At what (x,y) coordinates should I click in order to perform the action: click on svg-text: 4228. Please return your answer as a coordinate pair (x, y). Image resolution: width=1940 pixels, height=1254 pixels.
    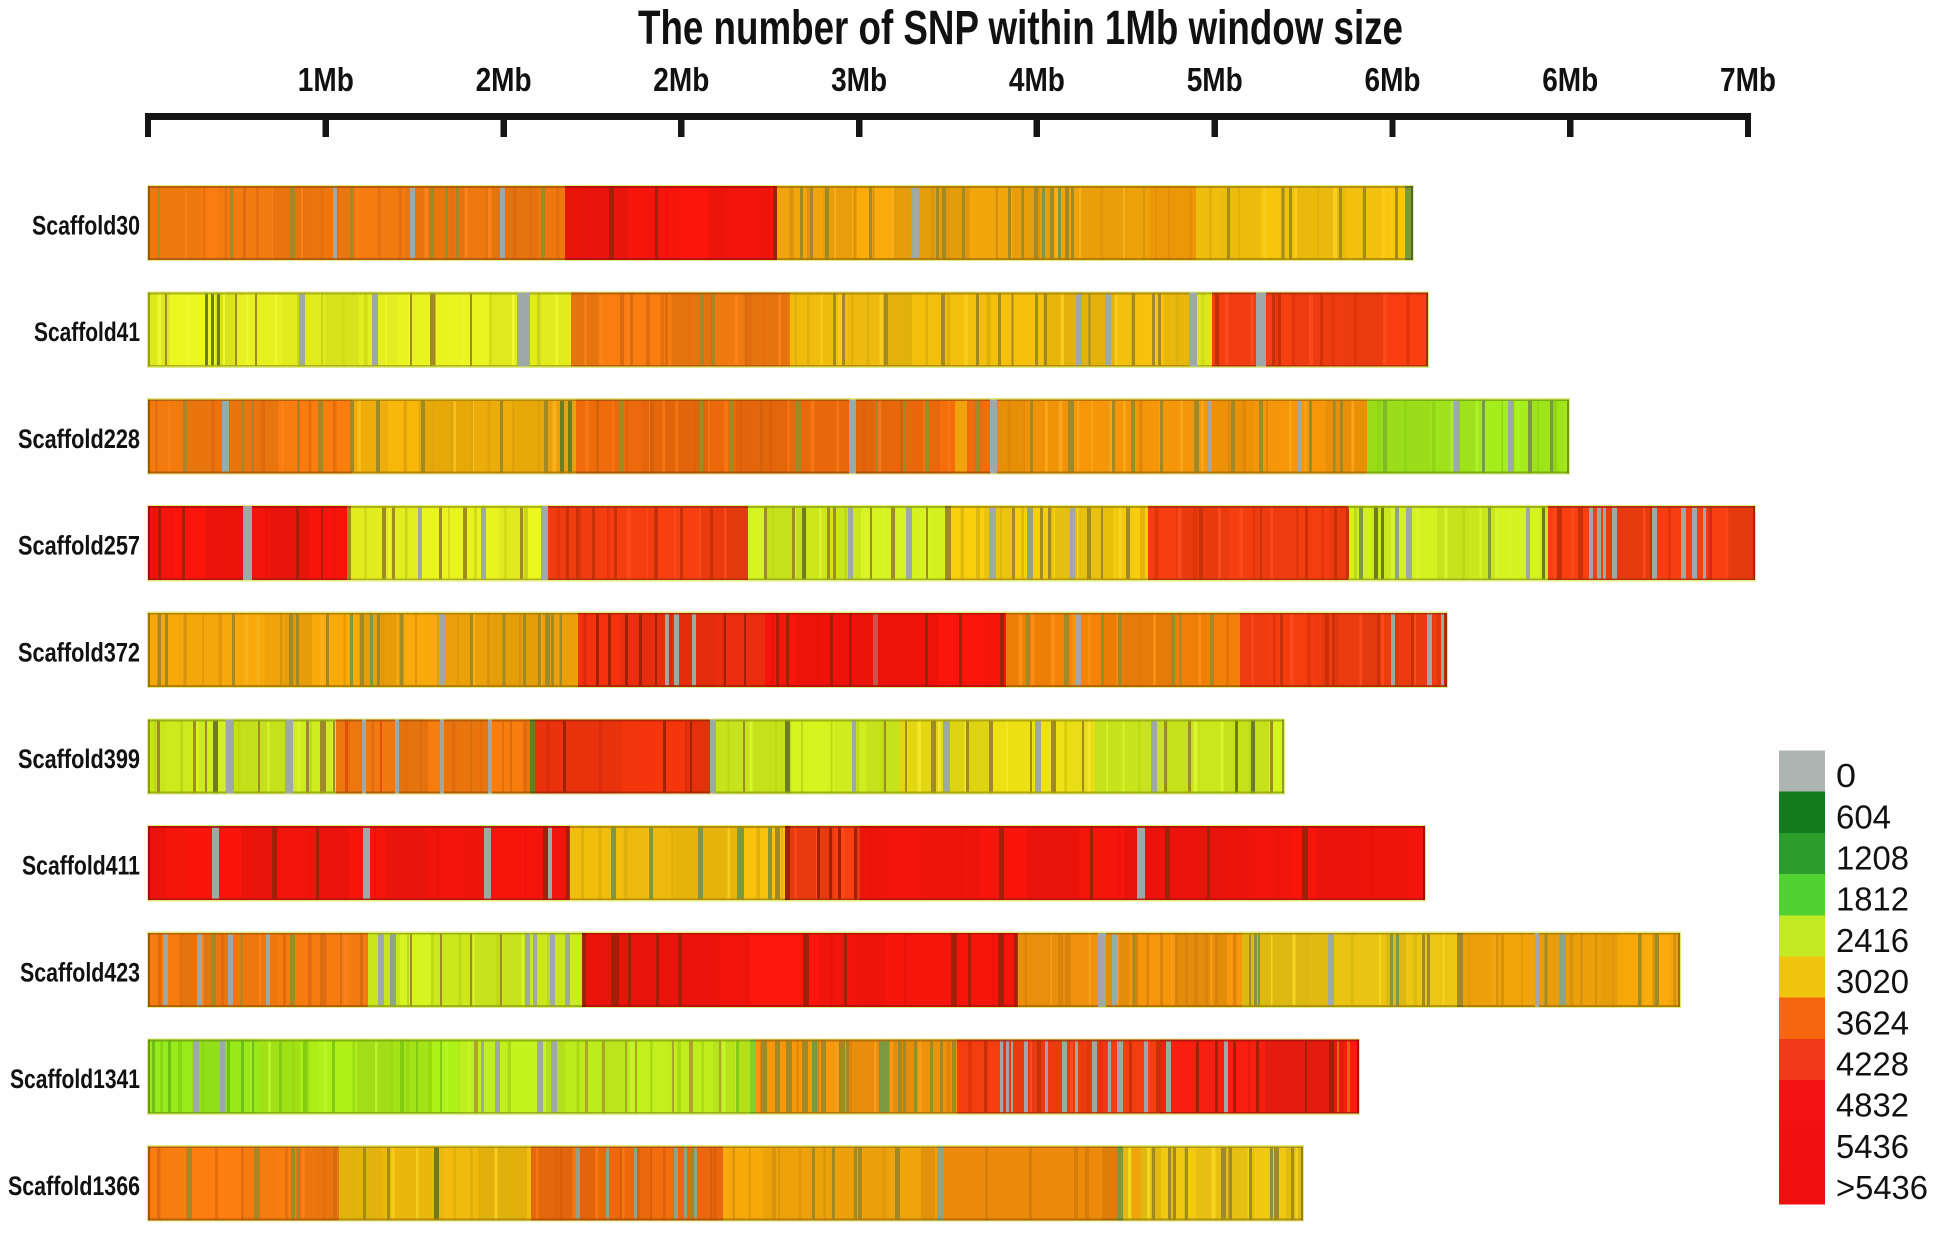
    Looking at the image, I should click on (1872, 1065).